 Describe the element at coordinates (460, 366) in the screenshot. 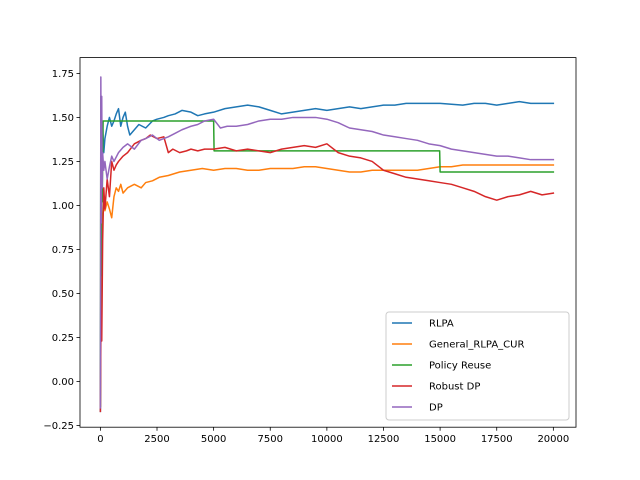

I see `legend-label-2: Policy Reuse` at that location.